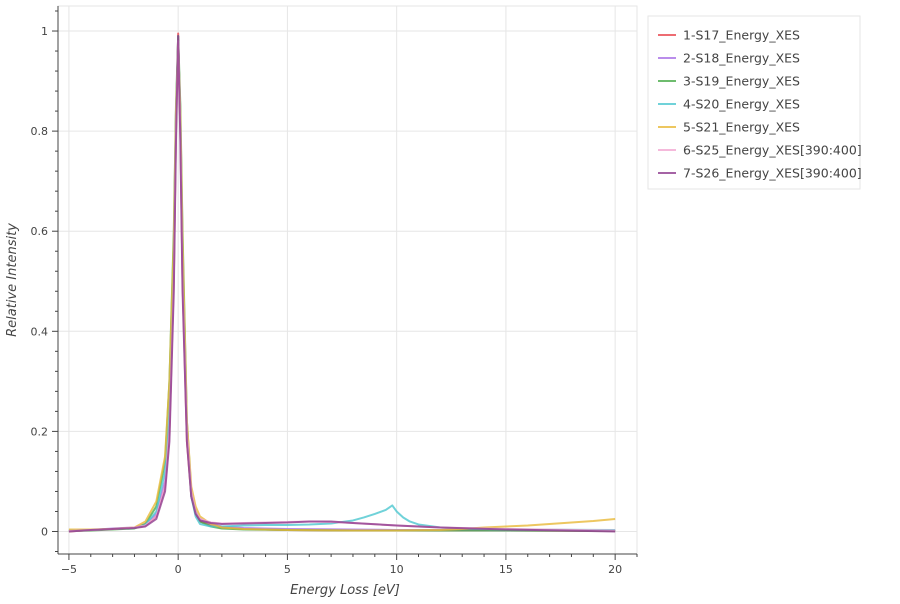  I want to click on x-tick-label: 15, so click(506, 569).